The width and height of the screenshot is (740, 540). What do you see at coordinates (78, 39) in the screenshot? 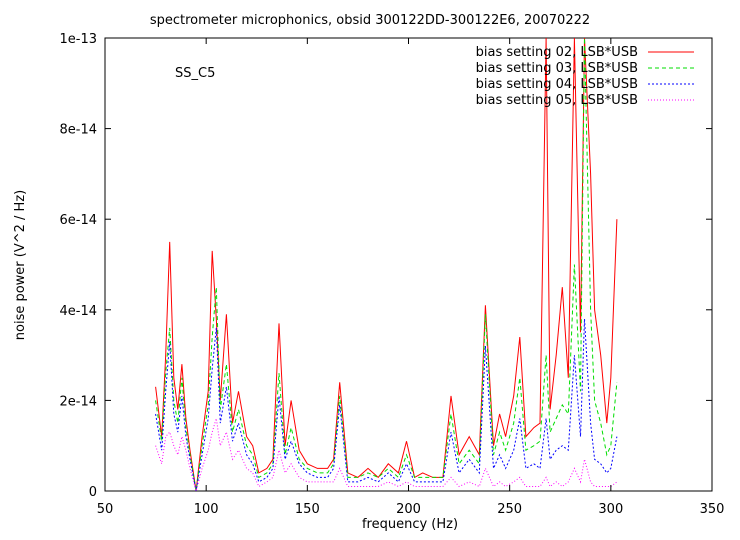
I see `y-tick-label: 1e-13` at bounding box center [78, 39].